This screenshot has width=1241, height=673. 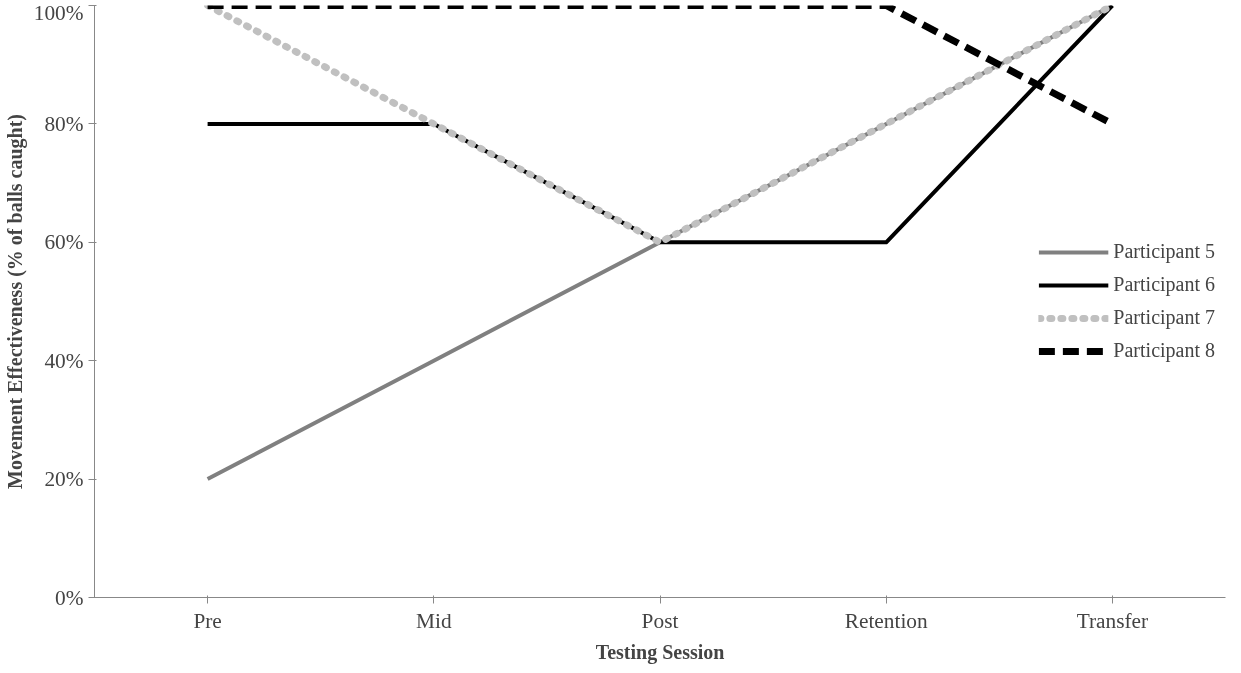 I want to click on y-tick-label: 80%, so click(x=64, y=123).